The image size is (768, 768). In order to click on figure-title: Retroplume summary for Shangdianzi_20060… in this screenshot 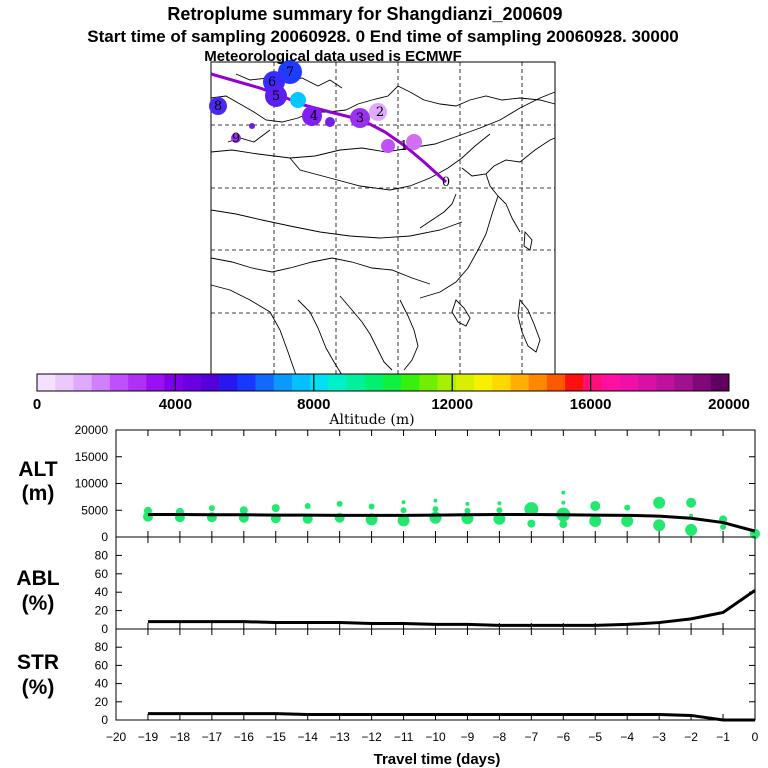, I will do `click(364, 14)`.